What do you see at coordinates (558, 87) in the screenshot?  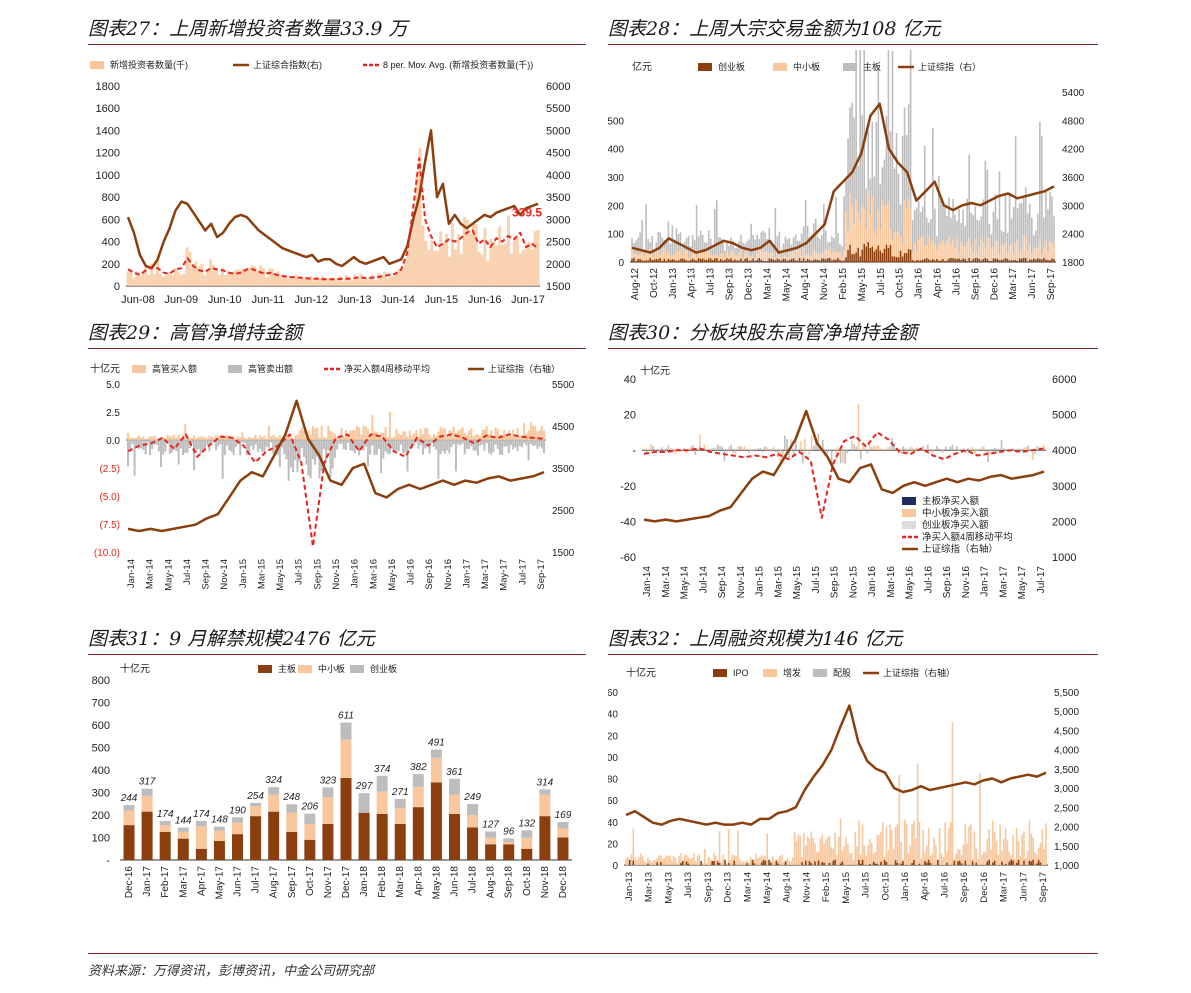 I see `y-tick-label: 6000` at bounding box center [558, 87].